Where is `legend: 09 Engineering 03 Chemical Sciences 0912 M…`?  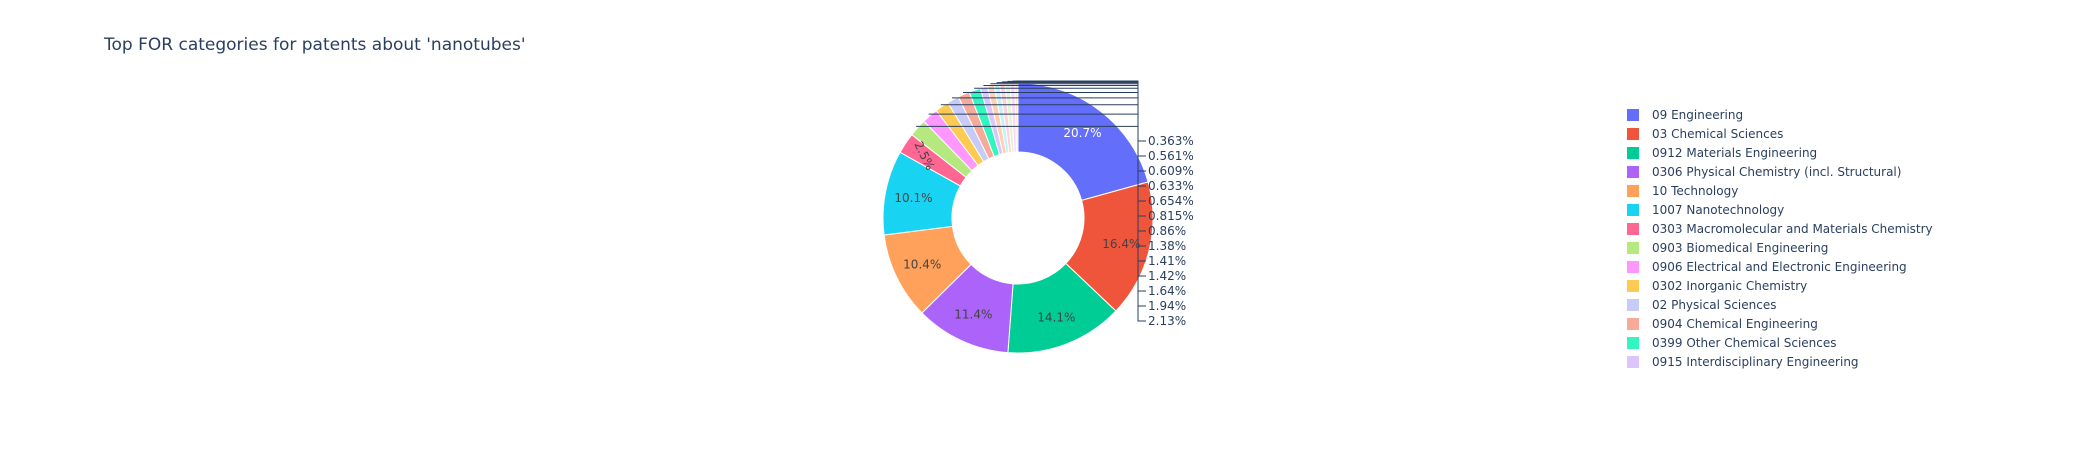
legend: 09 Engineering 03 Chemical Sciences 0912 M… is located at coordinates (1780, 238).